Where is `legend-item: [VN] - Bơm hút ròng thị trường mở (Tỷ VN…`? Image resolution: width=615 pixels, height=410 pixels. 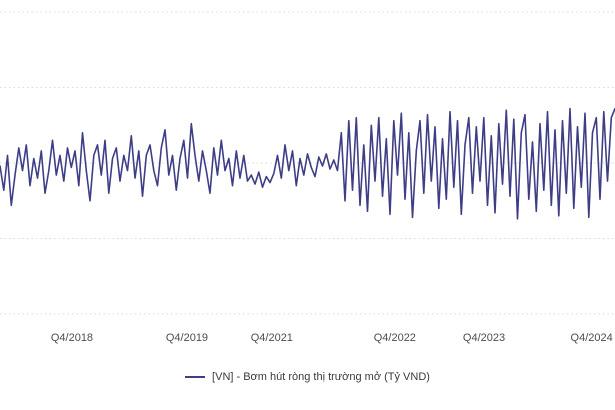 legend-item: [VN] - Bơm hút ròng thị trường mở (Tỷ VN… is located at coordinates (307, 377).